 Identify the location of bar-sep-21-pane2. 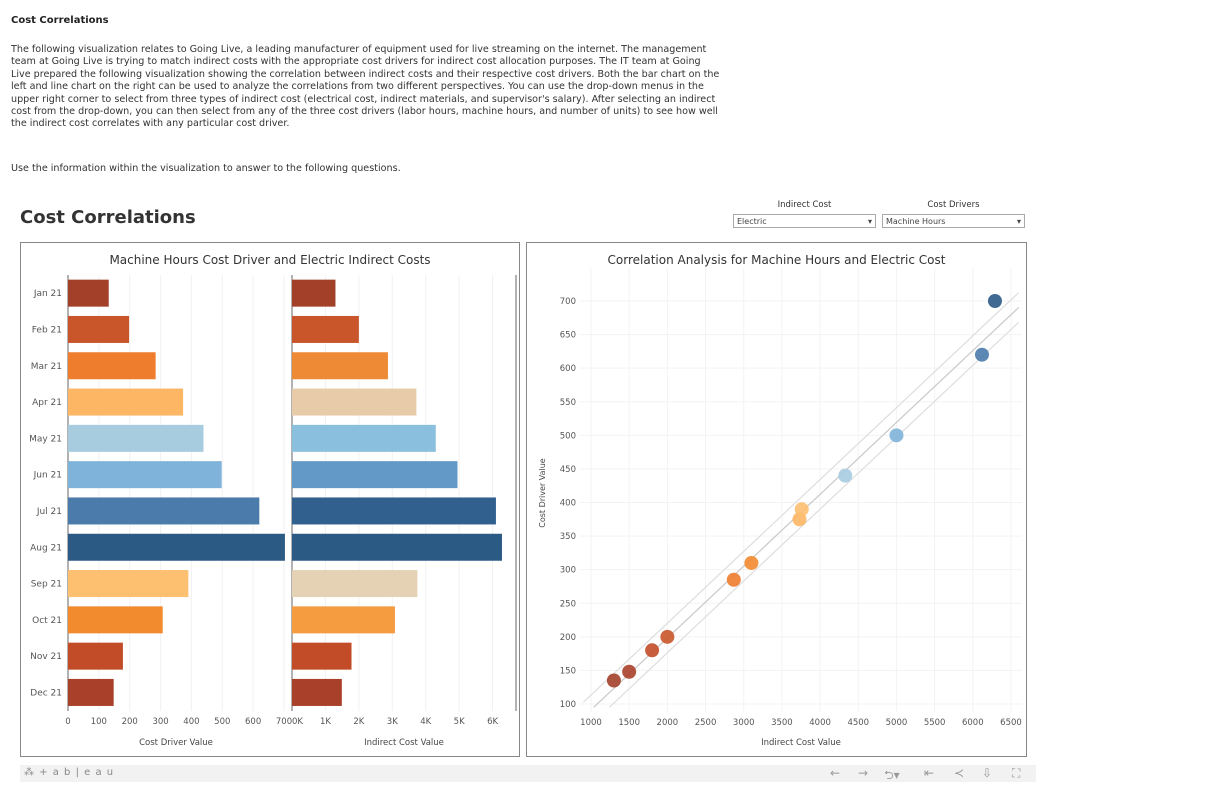
(355, 584).